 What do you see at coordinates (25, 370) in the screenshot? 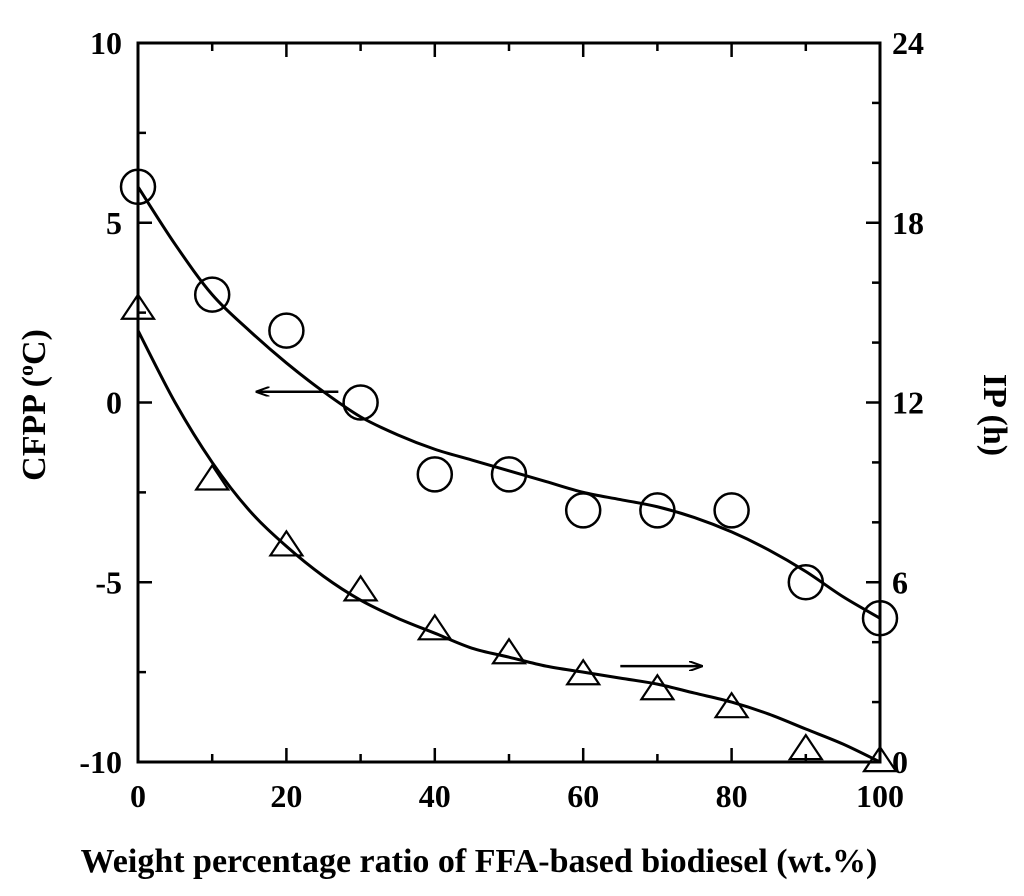
I see `degree-superscript: o` at bounding box center [25, 370].